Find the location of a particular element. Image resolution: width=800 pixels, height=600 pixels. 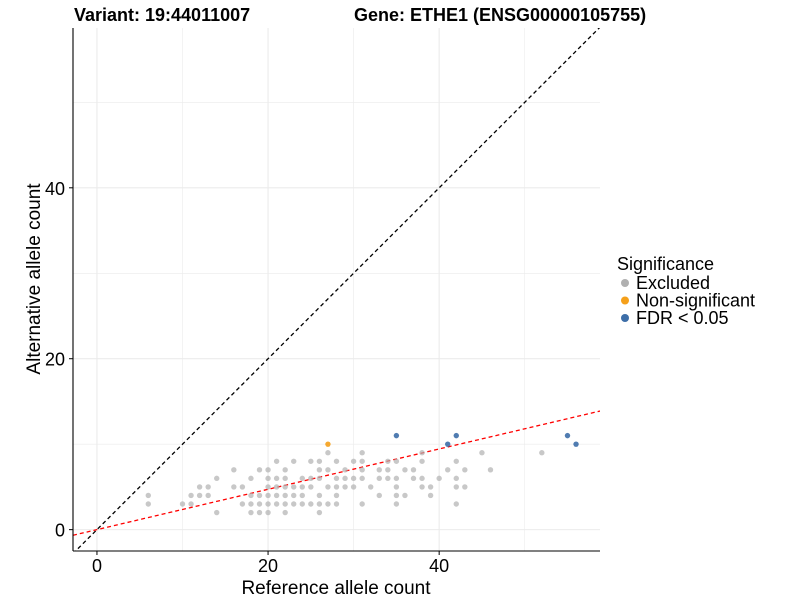

legend-title: Significance is located at coordinates (665, 264).